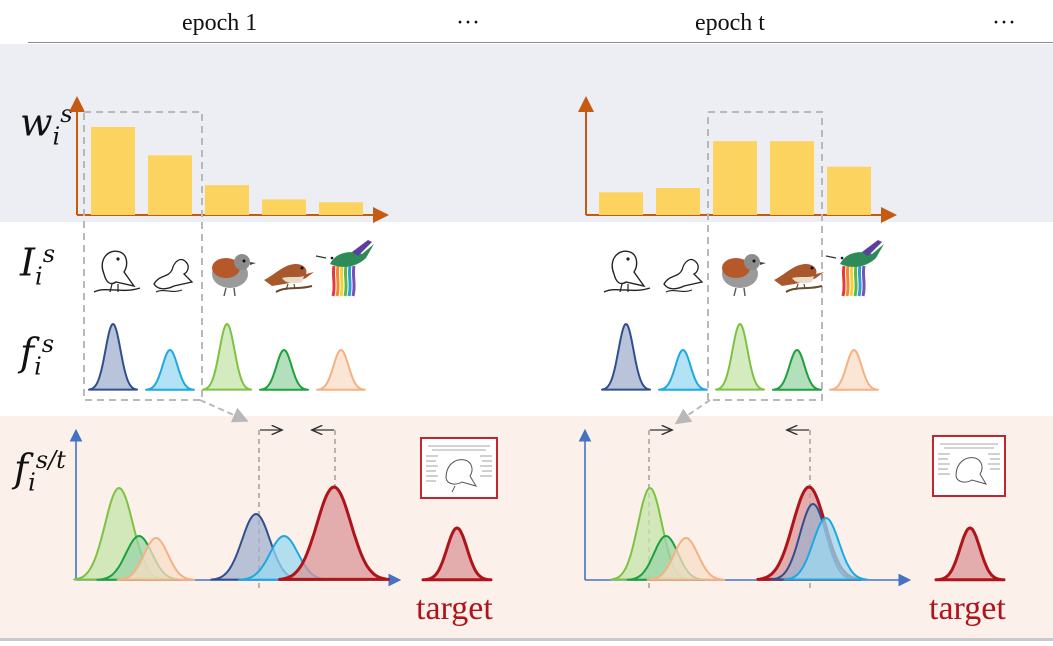 This screenshot has width=1053, height=646. Describe the element at coordinates (334, 533) in the screenshot. I see `epoch1-dist-target` at that location.